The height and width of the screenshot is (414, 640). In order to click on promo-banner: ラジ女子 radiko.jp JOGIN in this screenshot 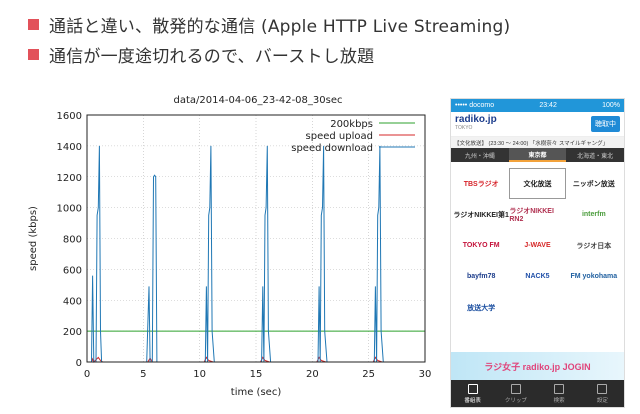, I will do `click(537, 366)`.